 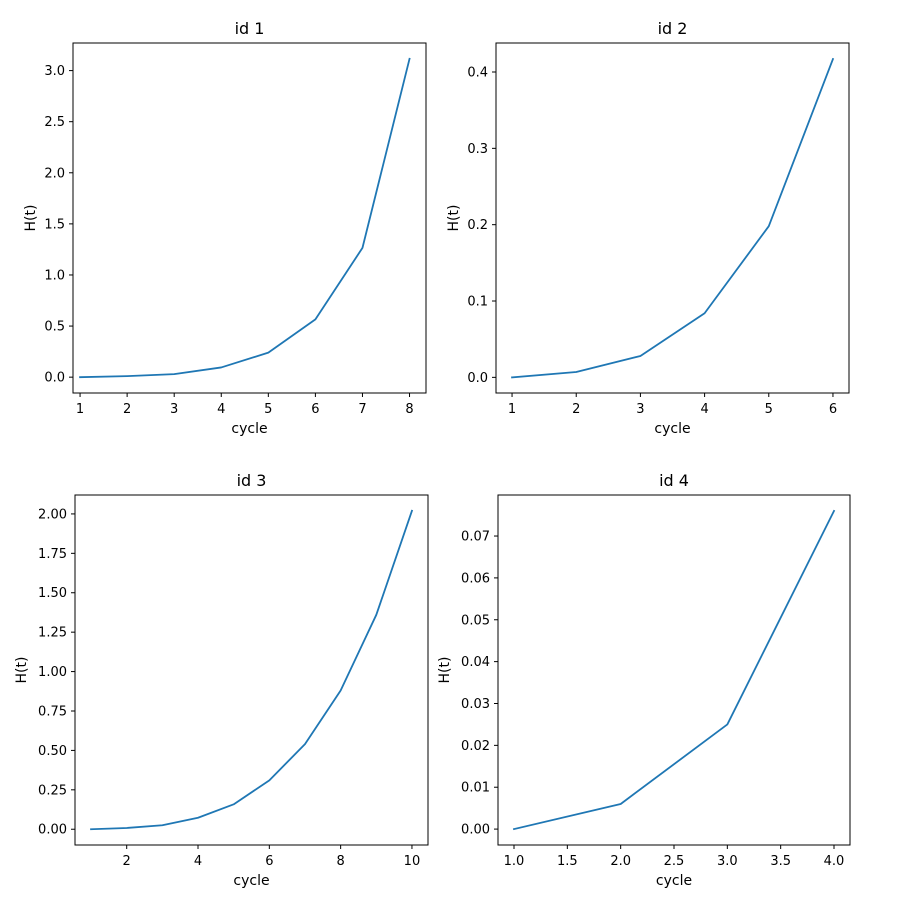 What do you see at coordinates (52, 711) in the screenshot?
I see `y-tick-label: 0.75` at bounding box center [52, 711].